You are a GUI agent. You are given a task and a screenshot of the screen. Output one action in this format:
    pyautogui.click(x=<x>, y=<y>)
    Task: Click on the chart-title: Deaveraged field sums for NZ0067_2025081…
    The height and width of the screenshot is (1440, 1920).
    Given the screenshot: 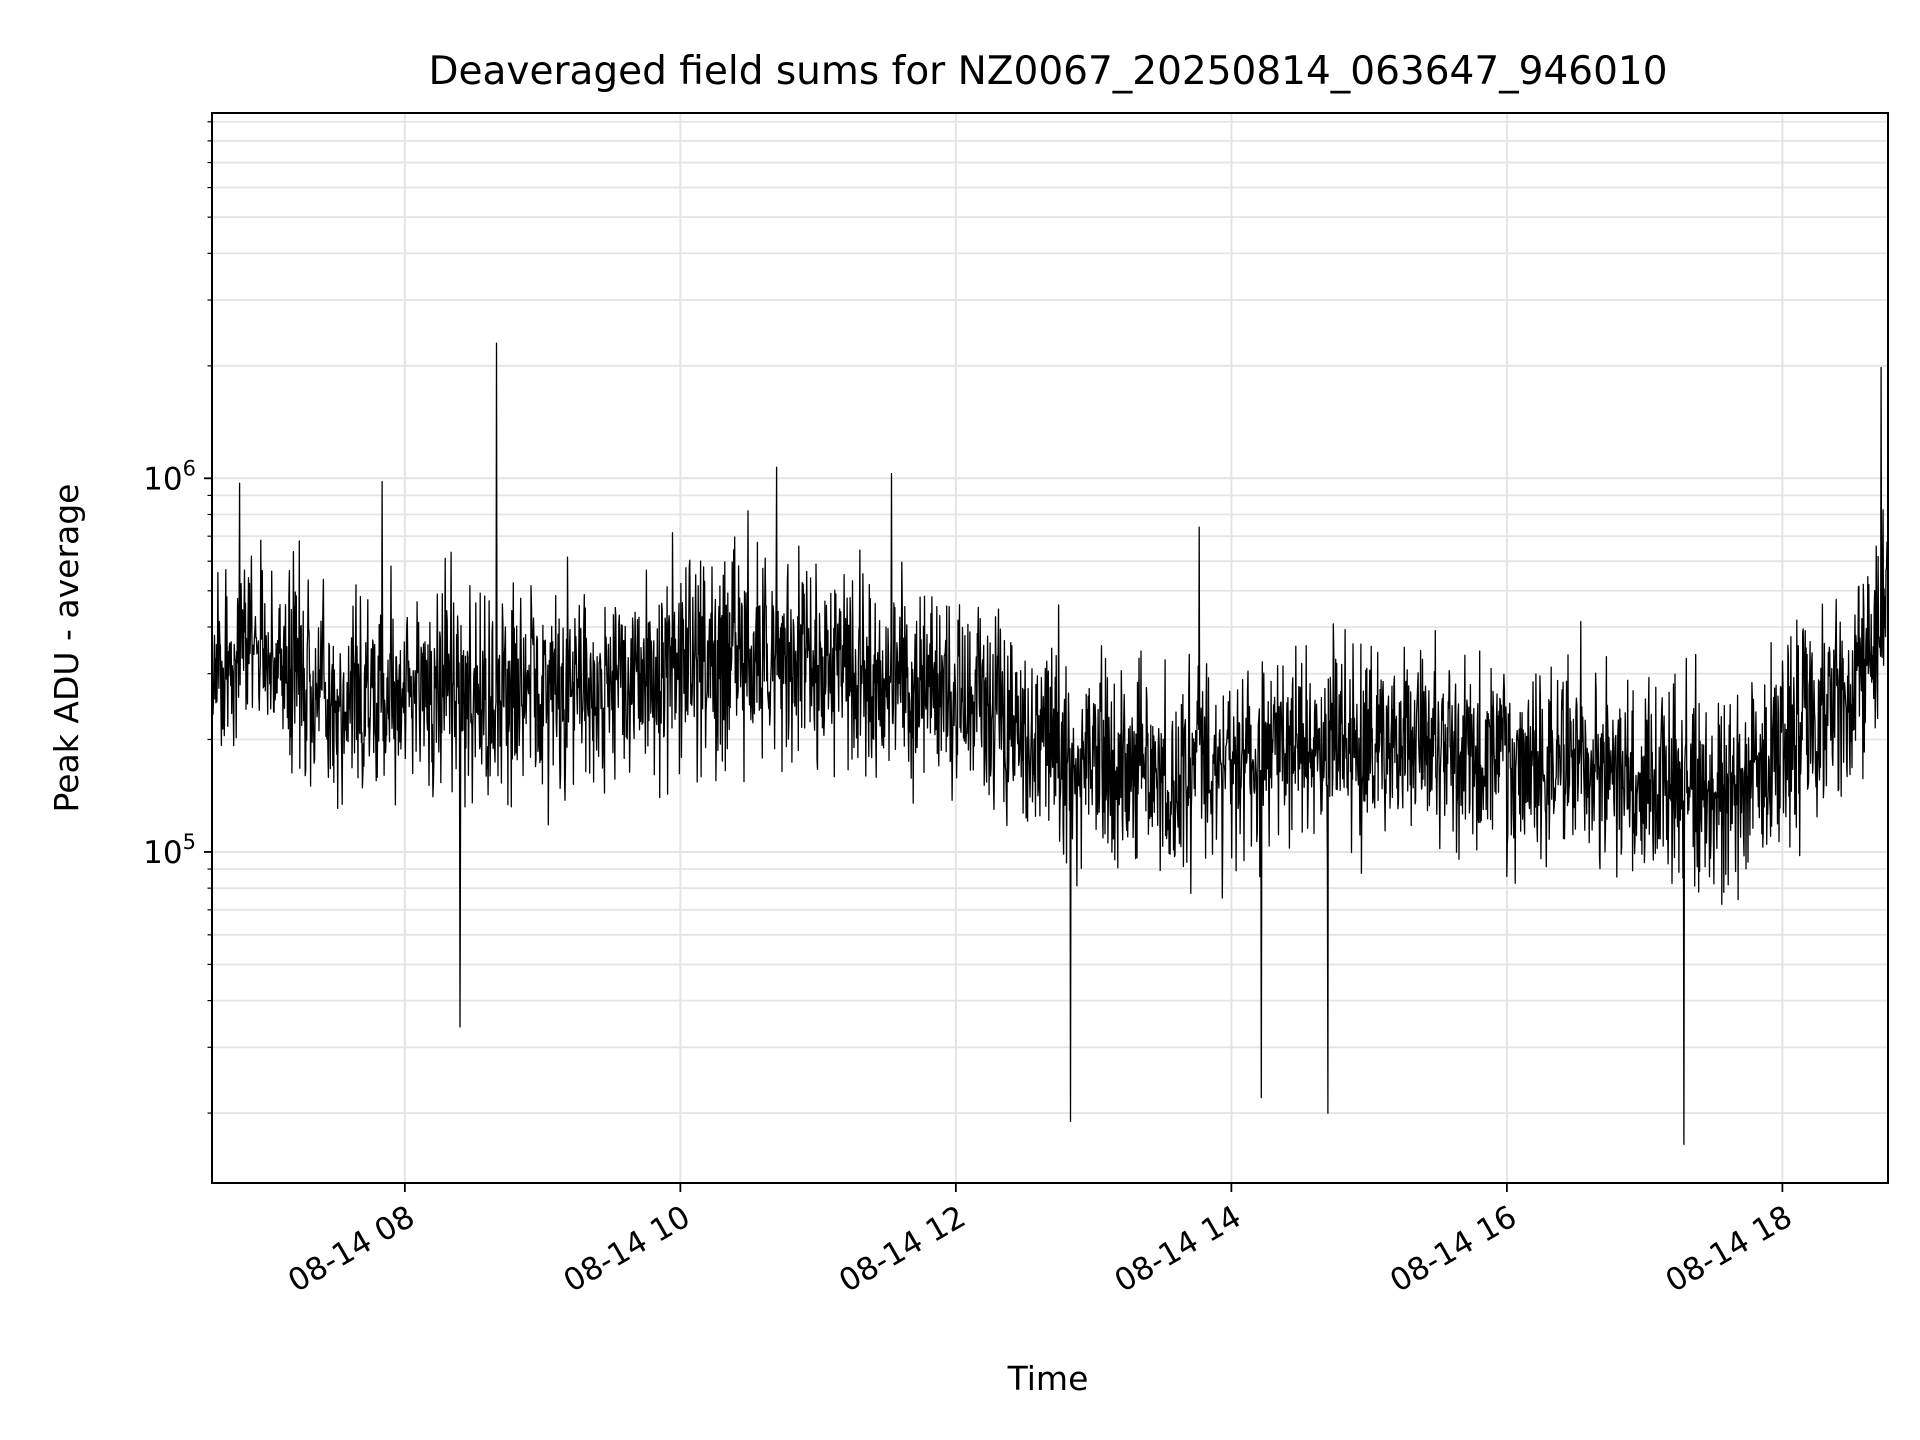 What is the action you would take?
    pyautogui.click(x=1047, y=71)
    